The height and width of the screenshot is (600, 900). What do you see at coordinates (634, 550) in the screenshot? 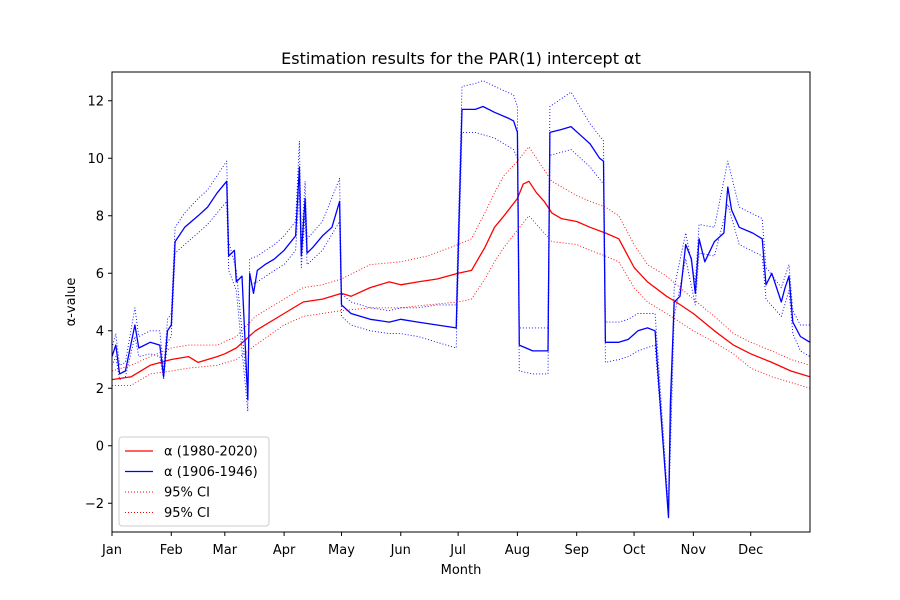
I see `x-tick-label: Oct` at bounding box center [634, 550].